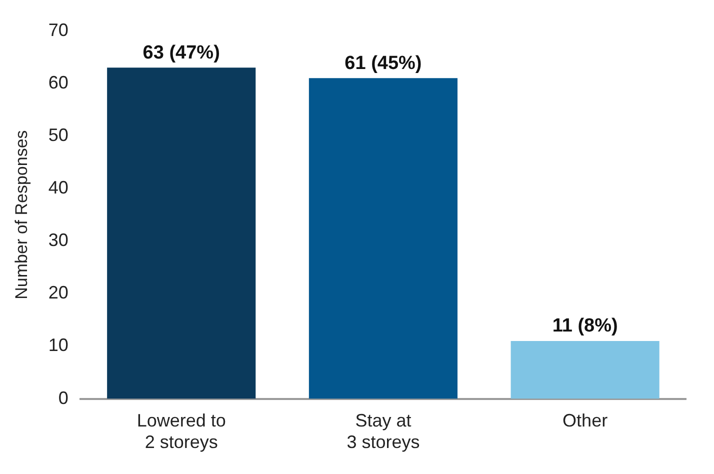  I want to click on y-tick-label: 0, so click(63, 398).